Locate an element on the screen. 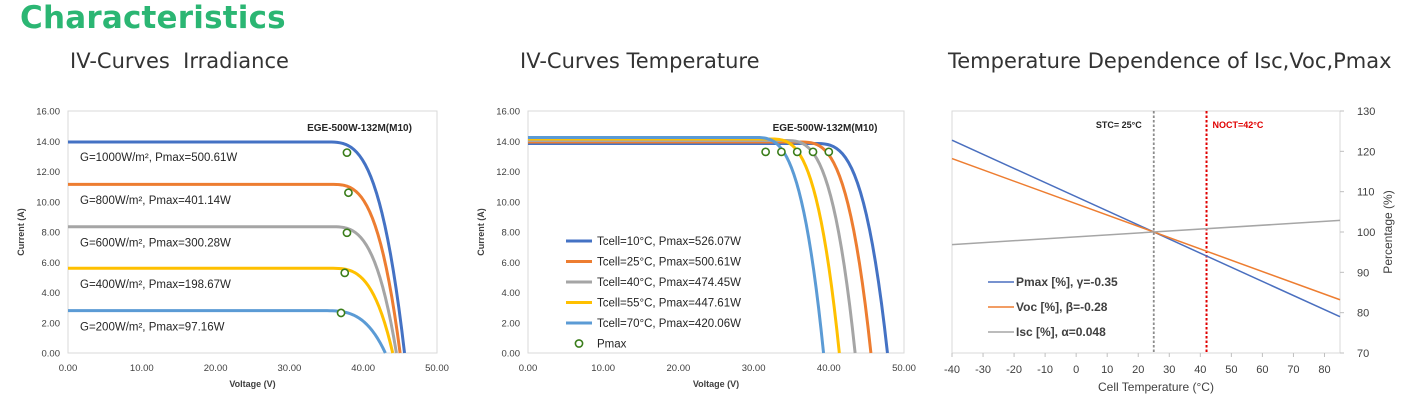  y-tick-label: 120 is located at coordinates (1366, 152).